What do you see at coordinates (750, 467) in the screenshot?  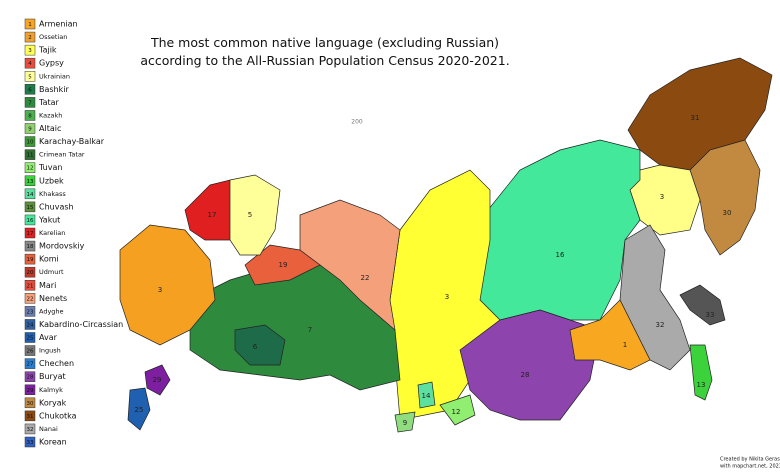 I see `credit: with mapchart.net, 2023` at bounding box center [750, 467].